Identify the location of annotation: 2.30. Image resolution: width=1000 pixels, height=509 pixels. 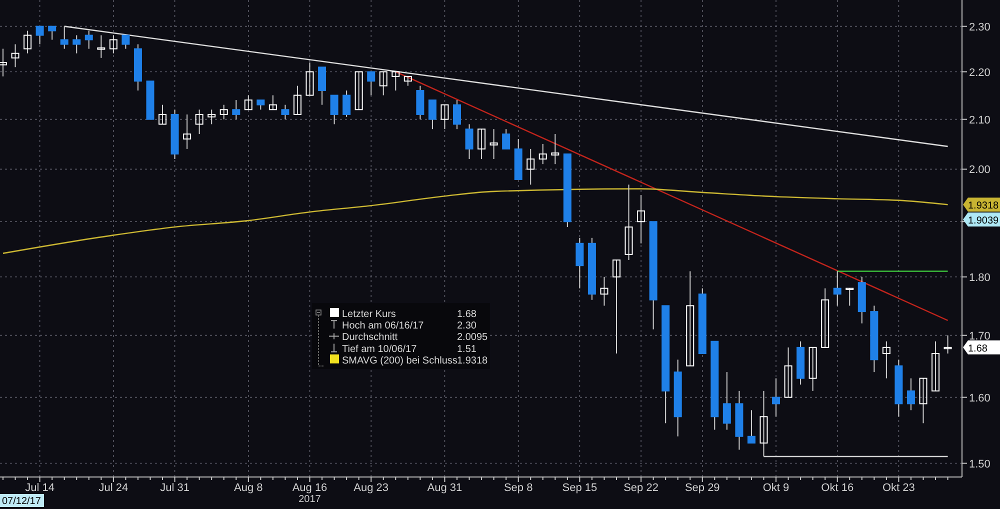
(467, 326).